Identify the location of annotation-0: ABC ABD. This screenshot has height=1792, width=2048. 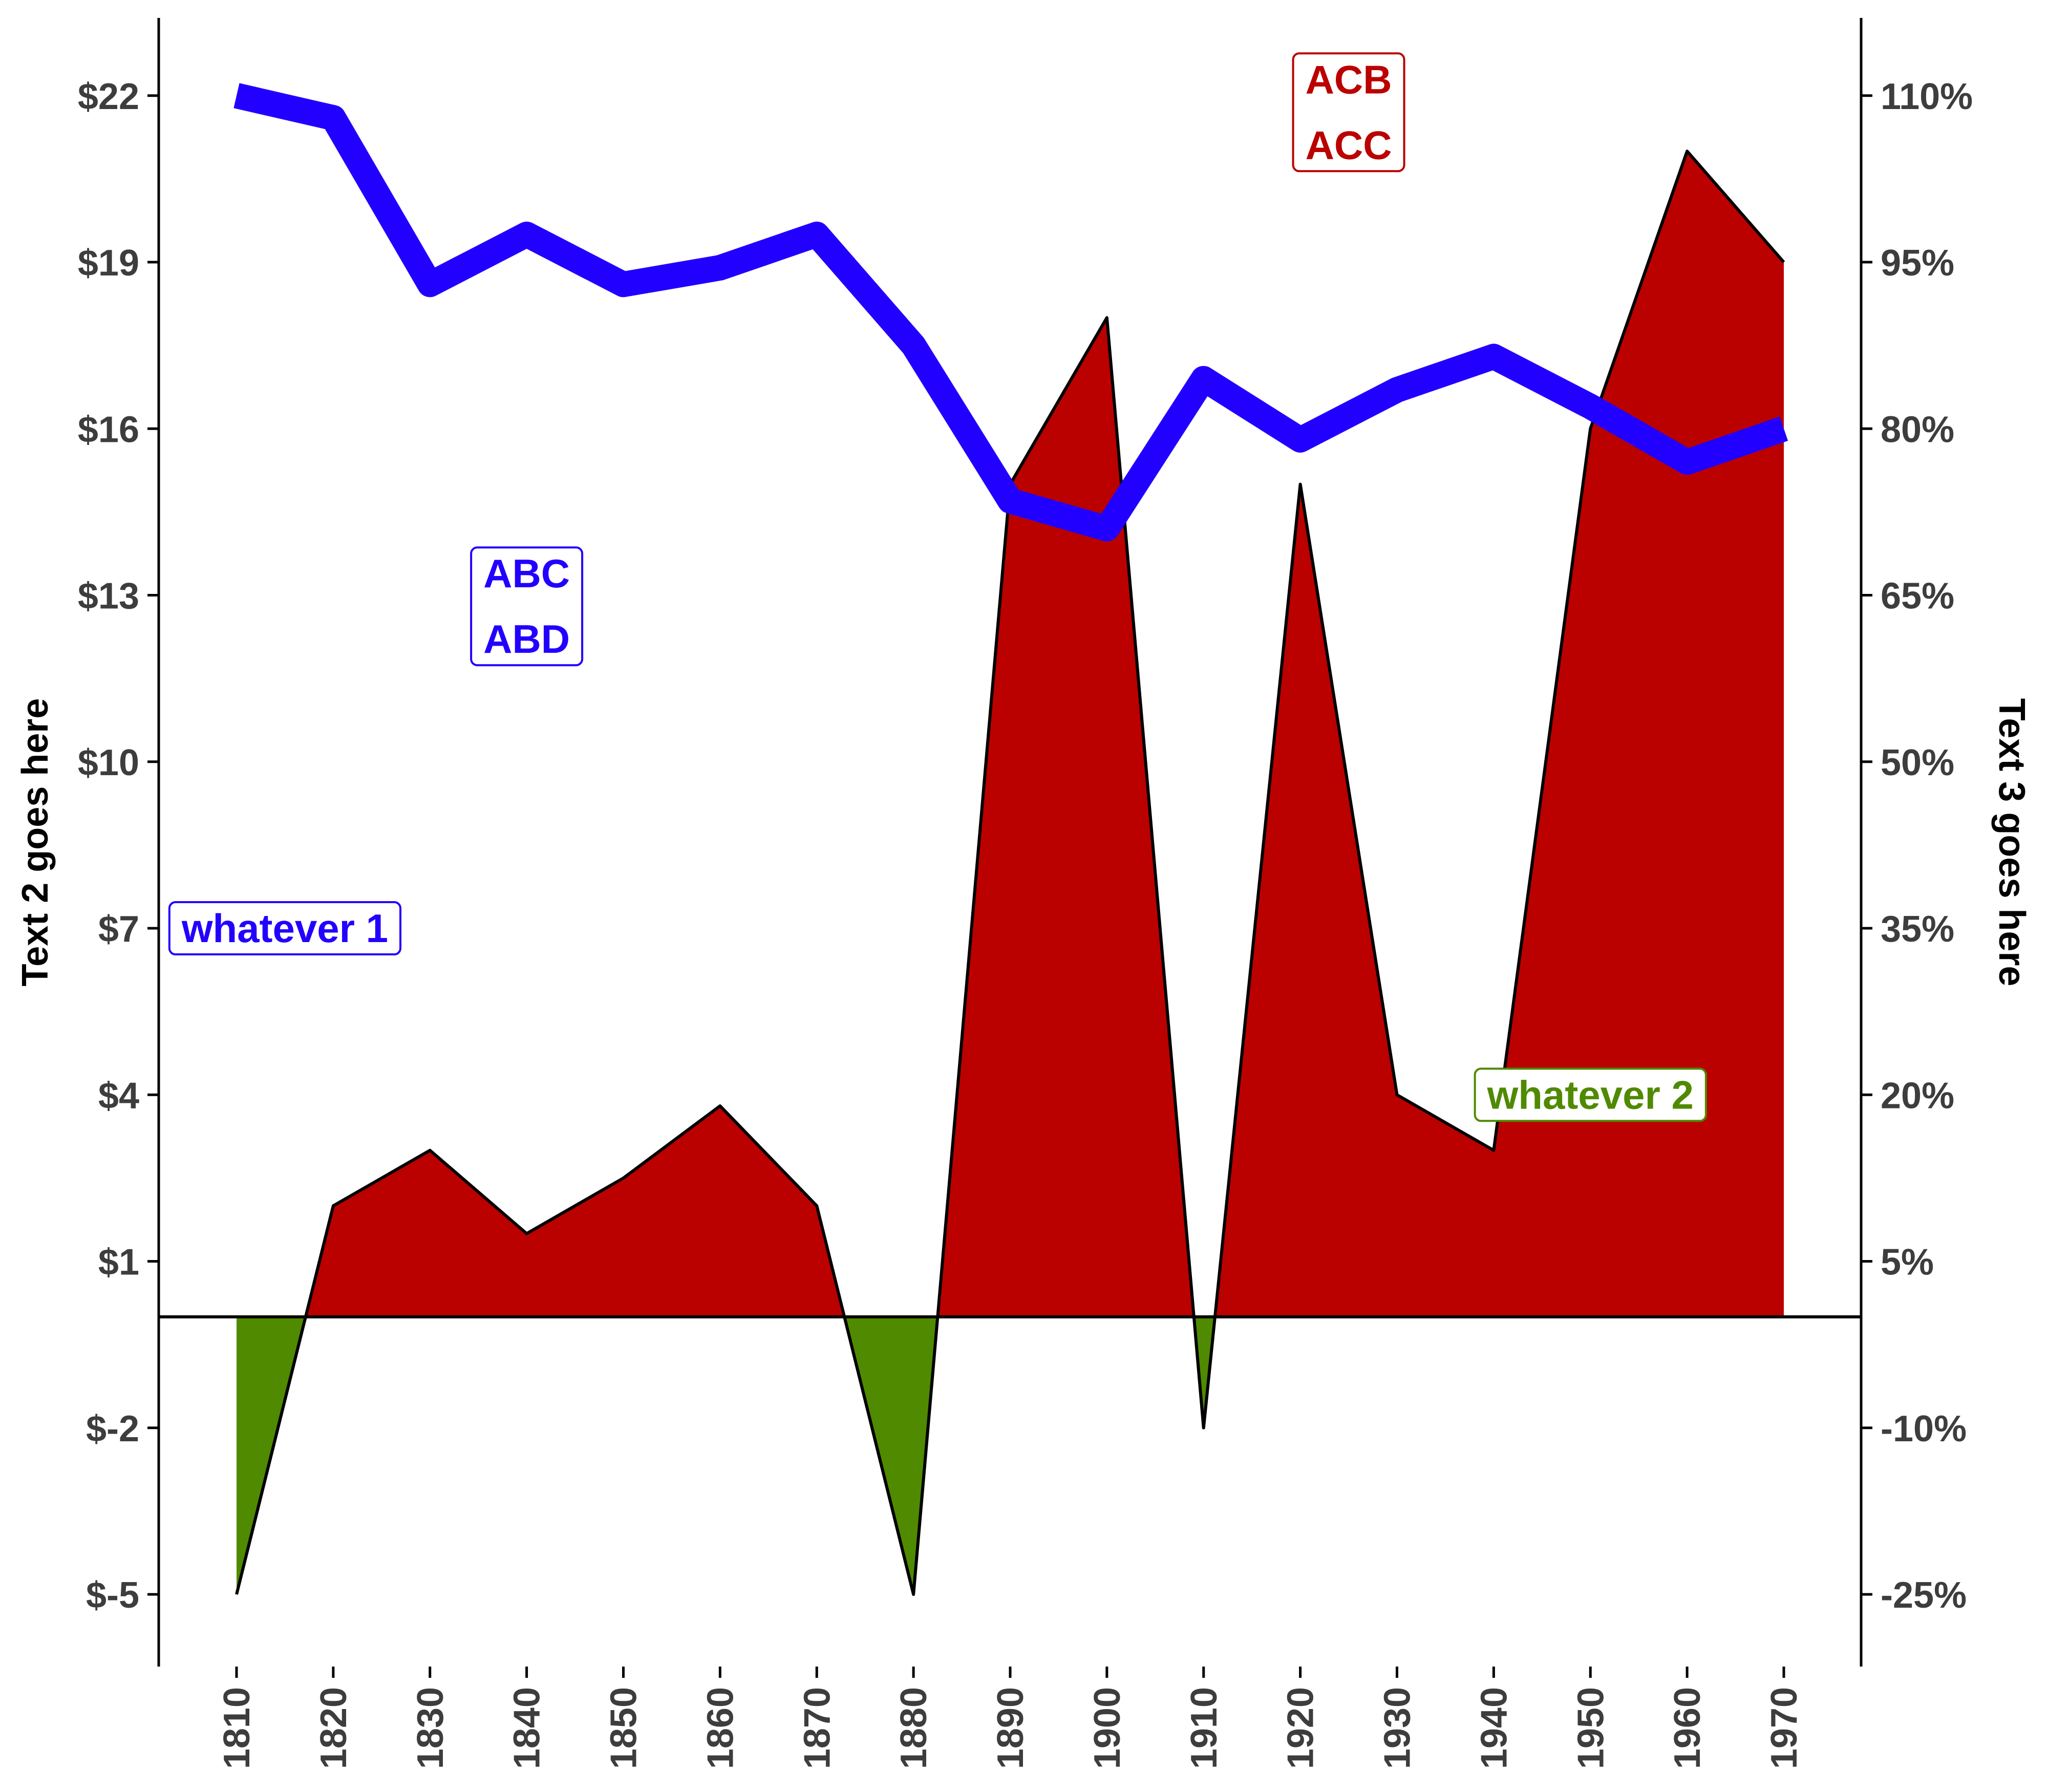
(527, 606).